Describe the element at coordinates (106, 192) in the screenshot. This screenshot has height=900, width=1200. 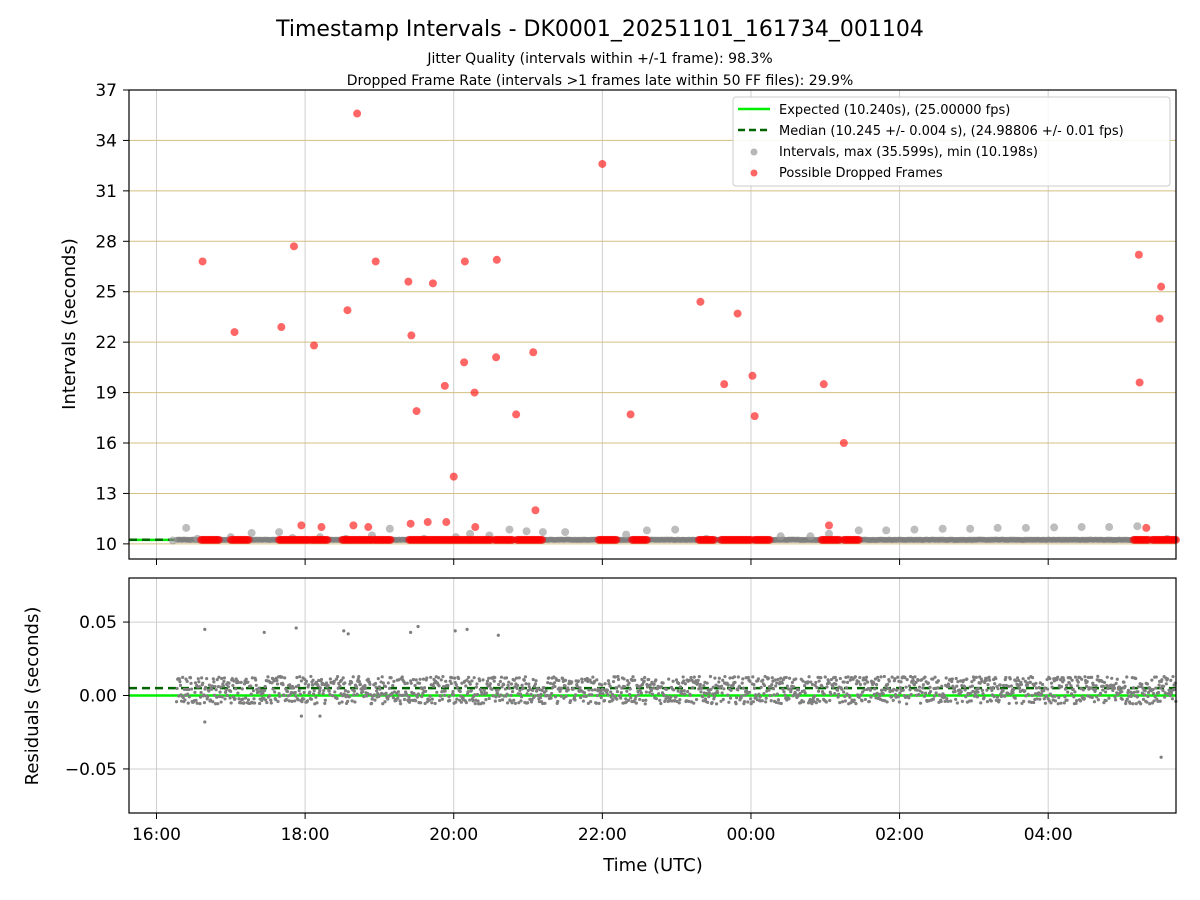
I see `intervals-y-tick-label: 31` at that location.